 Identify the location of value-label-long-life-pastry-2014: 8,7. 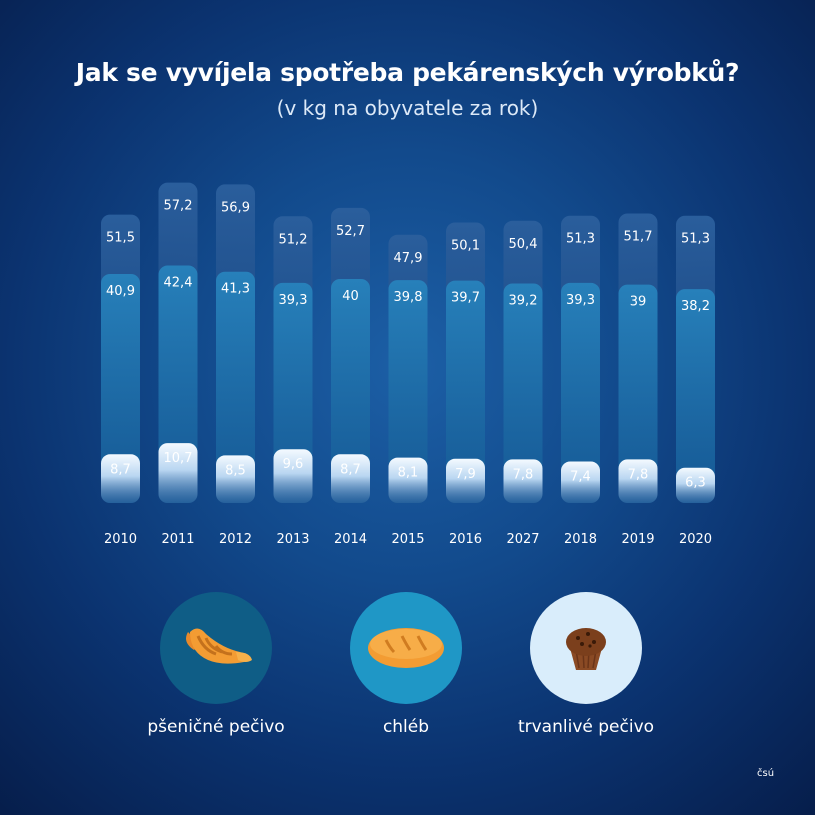
(350, 469).